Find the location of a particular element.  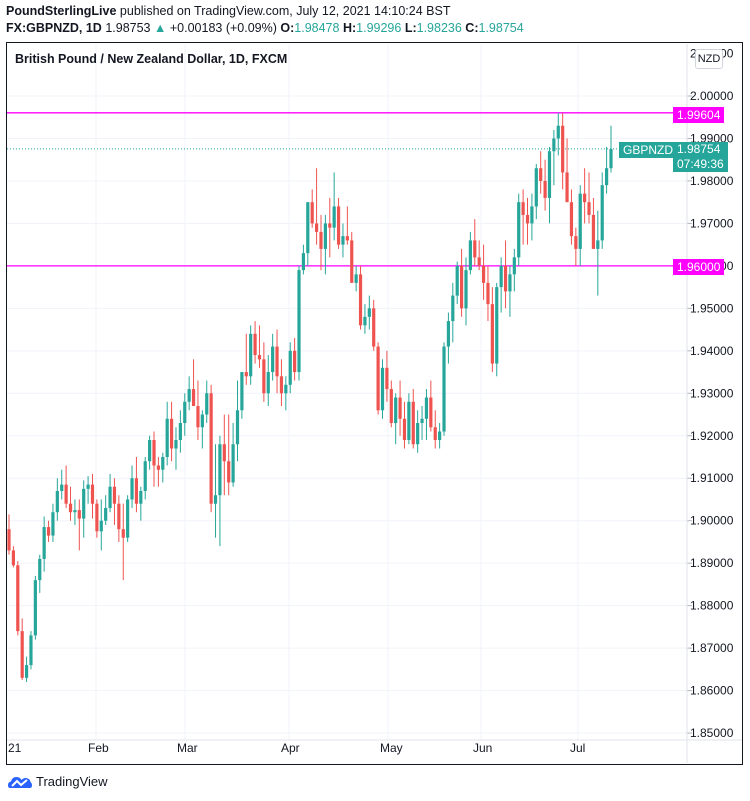

price-change: +0.00183 (+0.09%) is located at coordinates (223, 28).